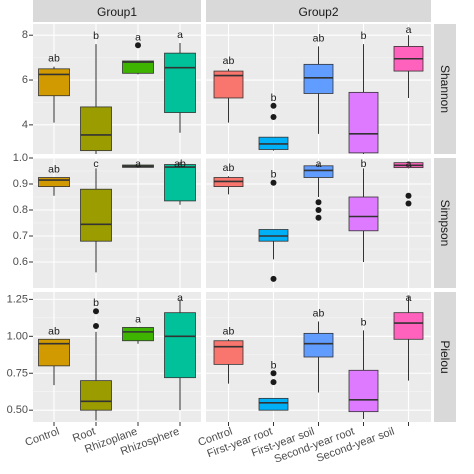 This screenshot has height=474, width=474. Describe the element at coordinates (20, 210) in the screenshot. I see `y-tick-label-simpson: 0.8` at that location.